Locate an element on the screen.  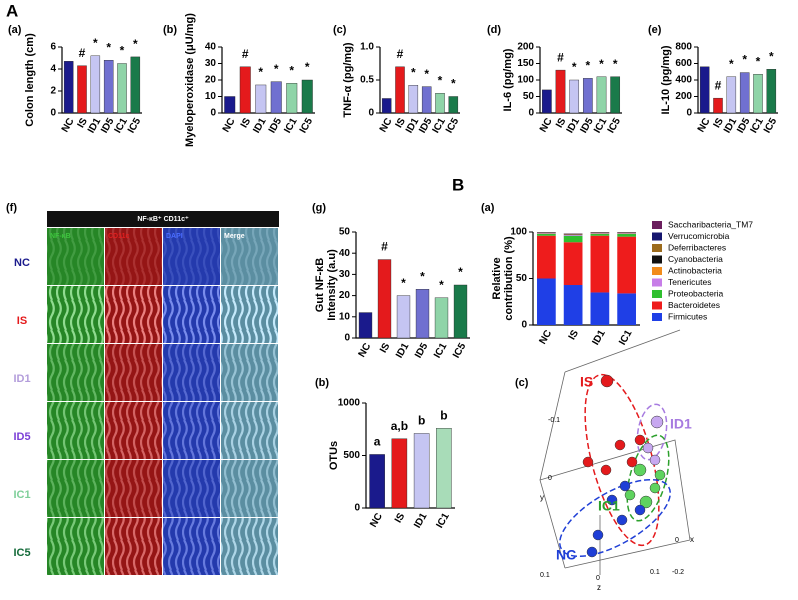
y-tick-label: 1000 is located at coordinates (349, 403).